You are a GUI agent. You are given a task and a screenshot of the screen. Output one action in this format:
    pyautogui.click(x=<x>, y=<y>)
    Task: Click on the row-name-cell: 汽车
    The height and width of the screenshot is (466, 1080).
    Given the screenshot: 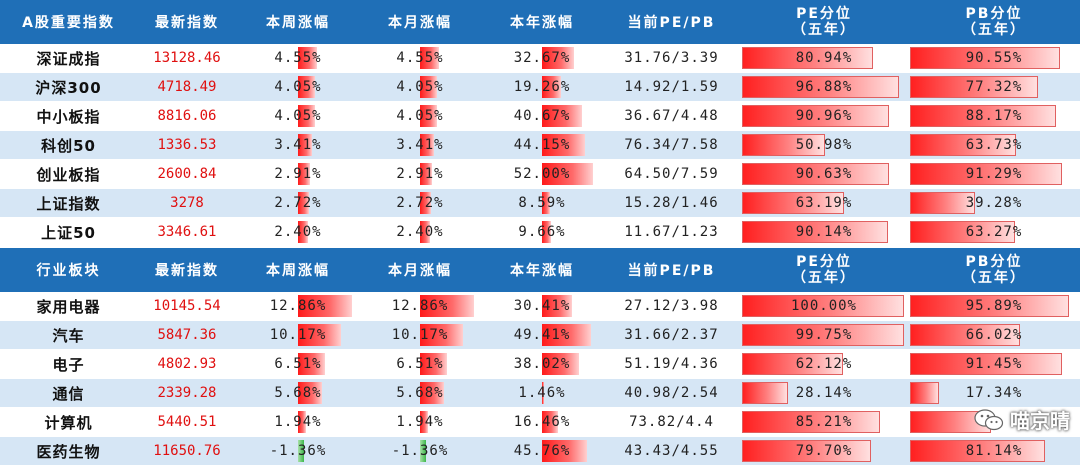 What is the action you would take?
    pyautogui.click(x=68, y=335)
    